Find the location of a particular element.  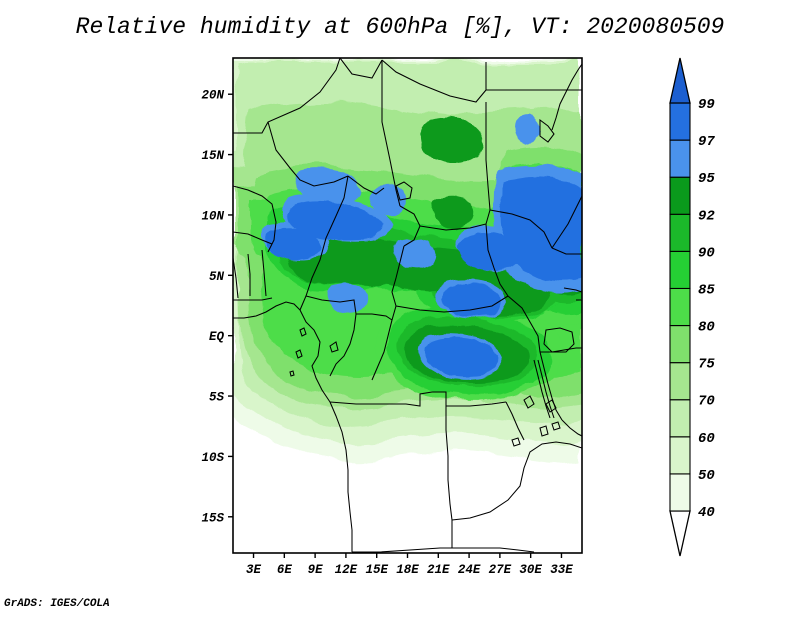

colorbar-extend-high is located at coordinates (680, 80).